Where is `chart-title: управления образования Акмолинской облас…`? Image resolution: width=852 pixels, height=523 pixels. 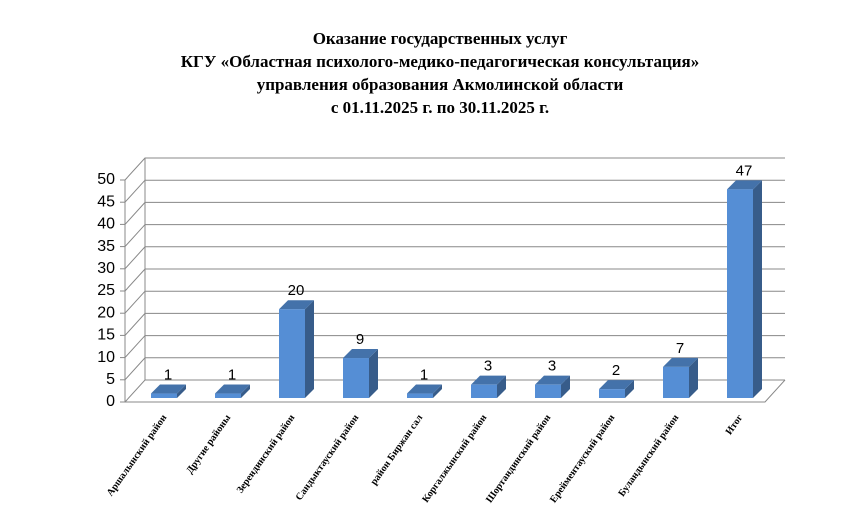
chart-title: управления образования Акмолинской облас… is located at coordinates (440, 84).